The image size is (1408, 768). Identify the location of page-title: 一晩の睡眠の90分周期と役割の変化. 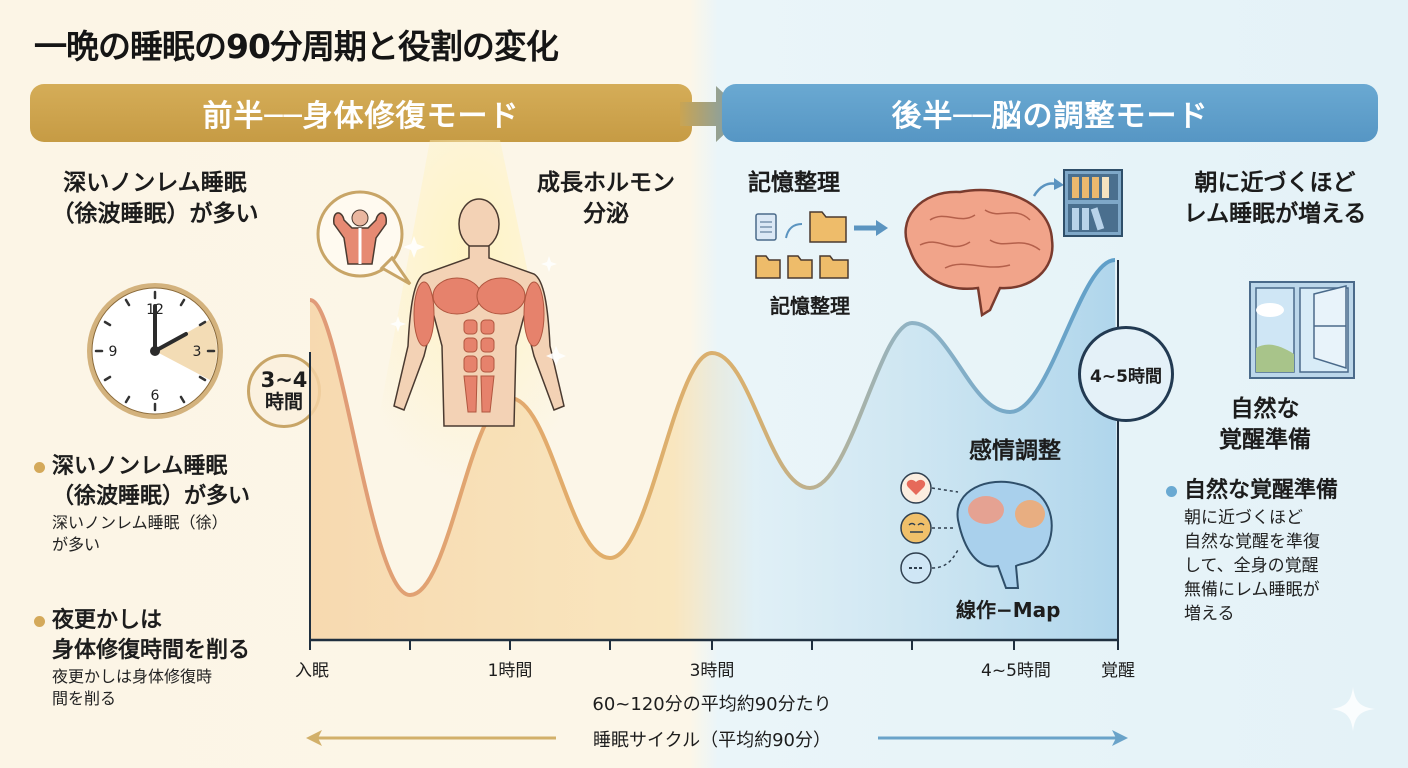
(296, 46).